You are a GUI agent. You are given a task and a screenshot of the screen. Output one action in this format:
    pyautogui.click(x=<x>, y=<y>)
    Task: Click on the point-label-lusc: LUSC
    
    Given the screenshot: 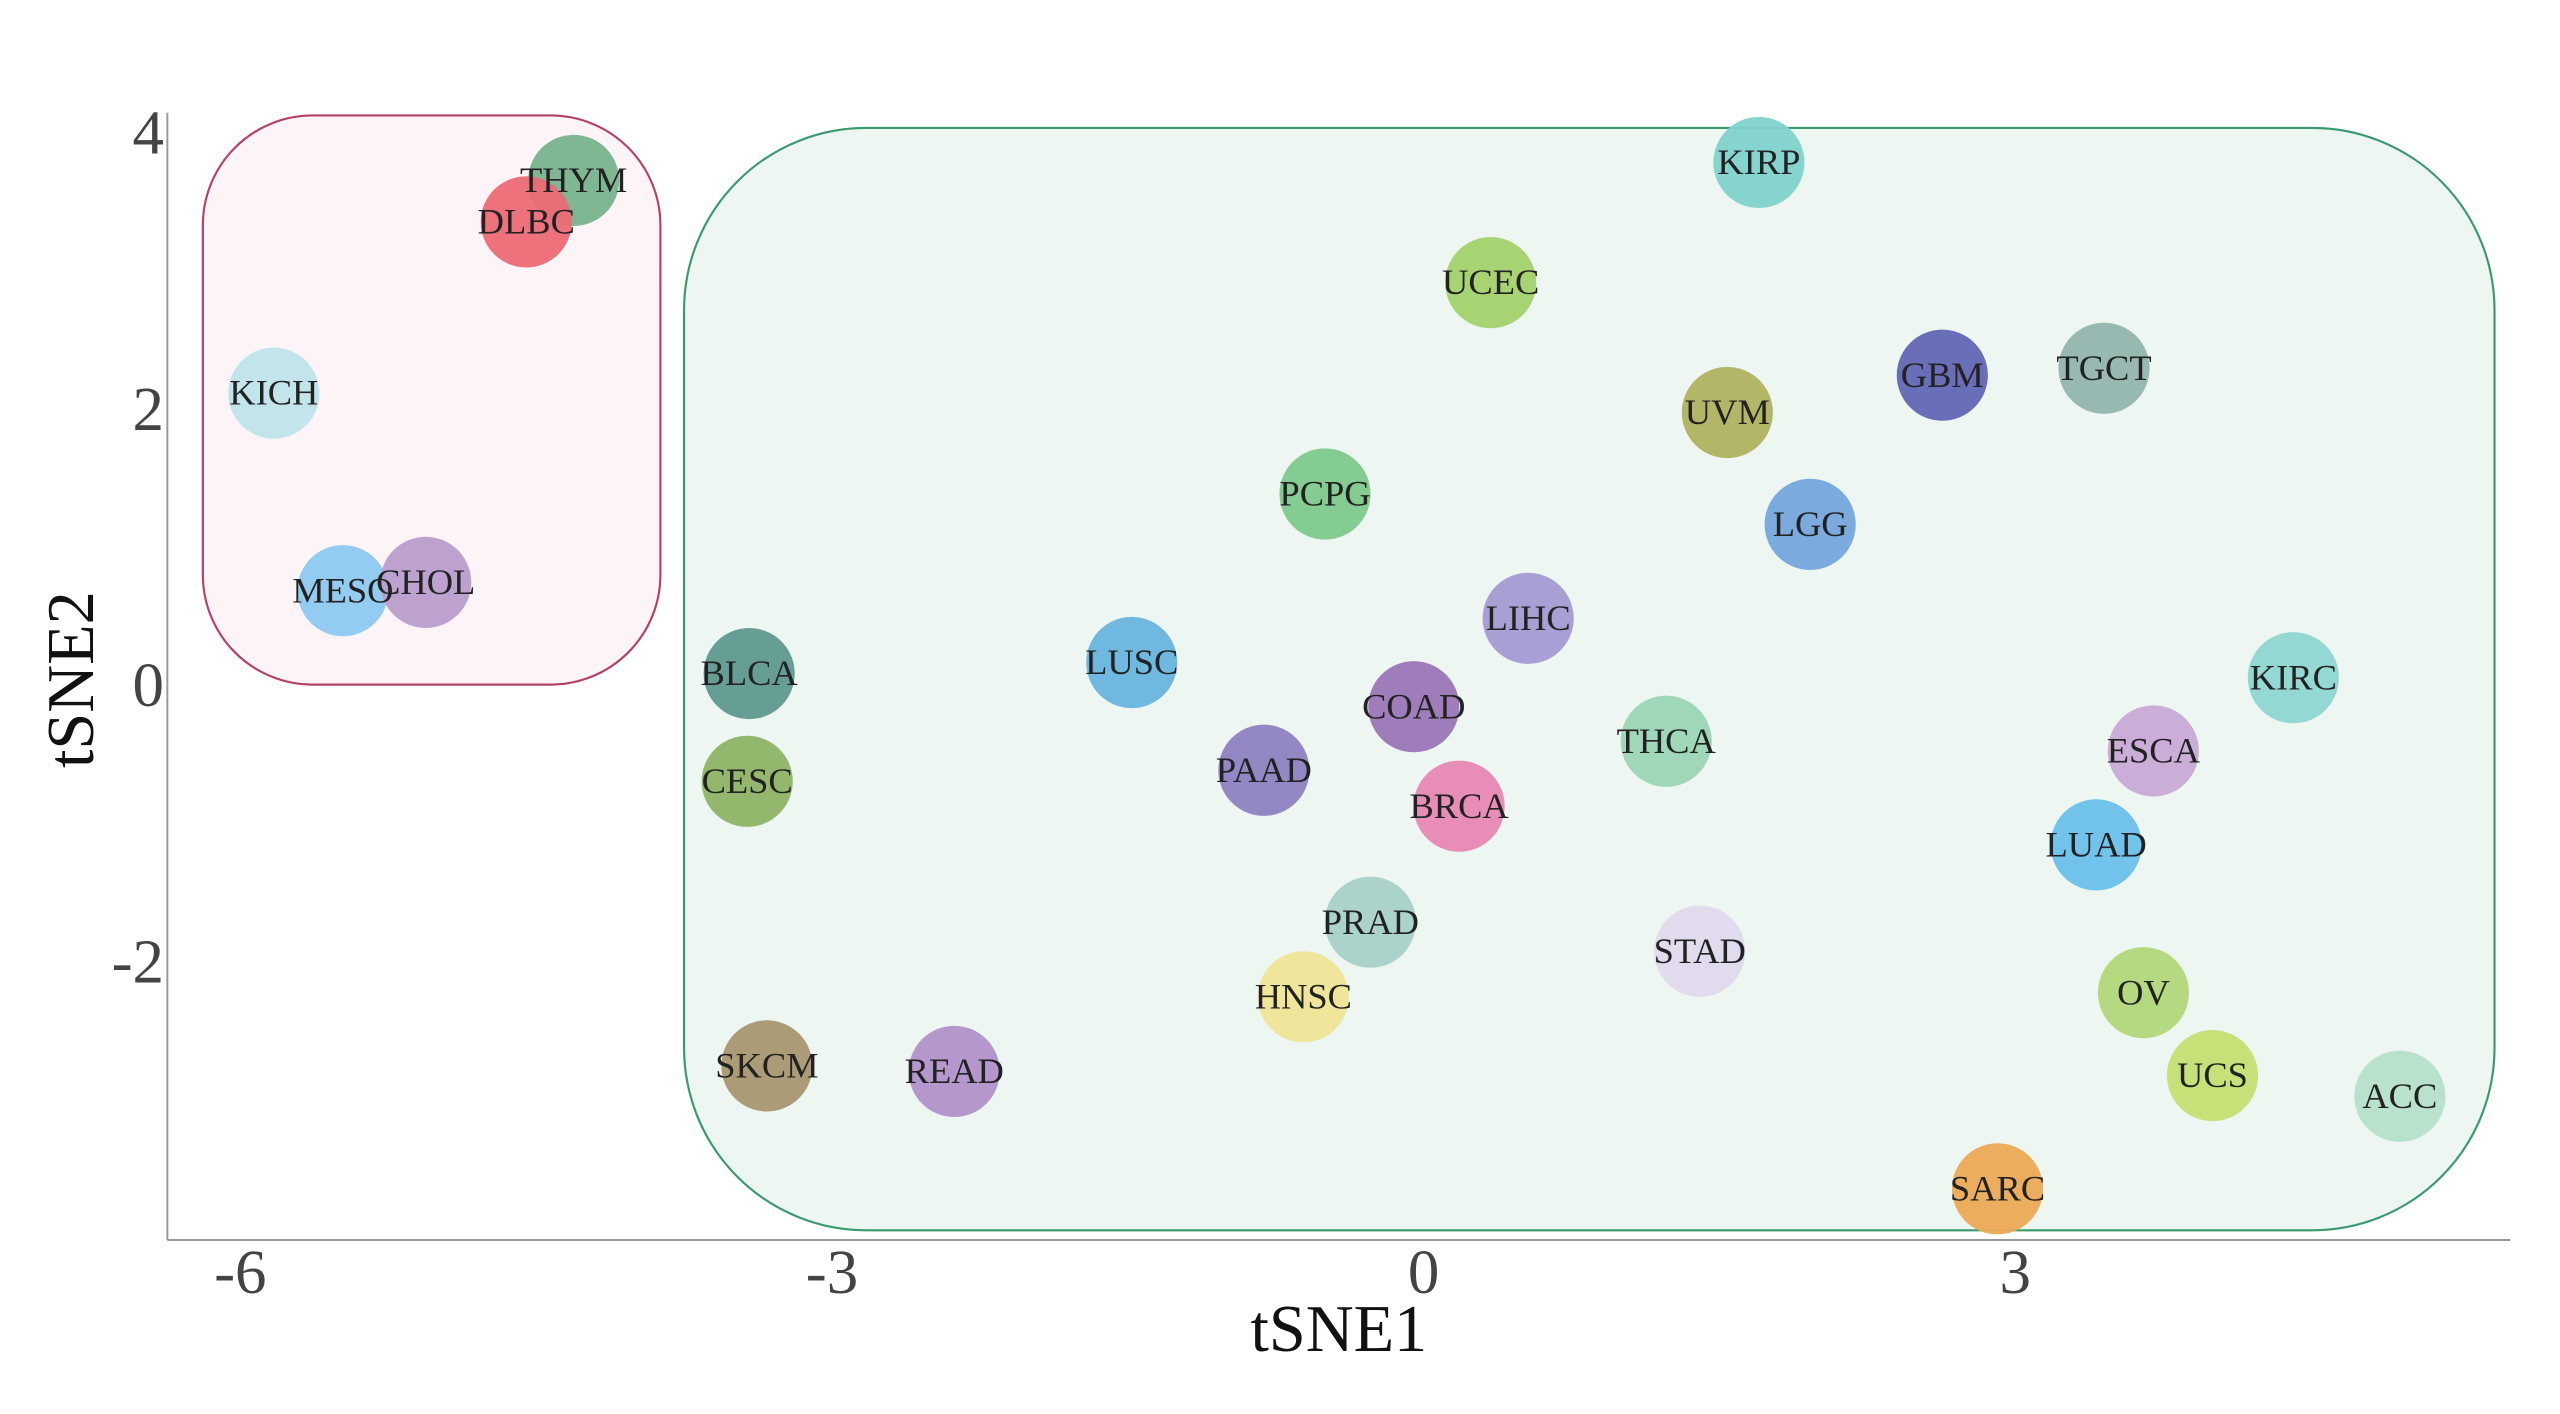 What is the action you would take?
    pyautogui.click(x=1131, y=662)
    